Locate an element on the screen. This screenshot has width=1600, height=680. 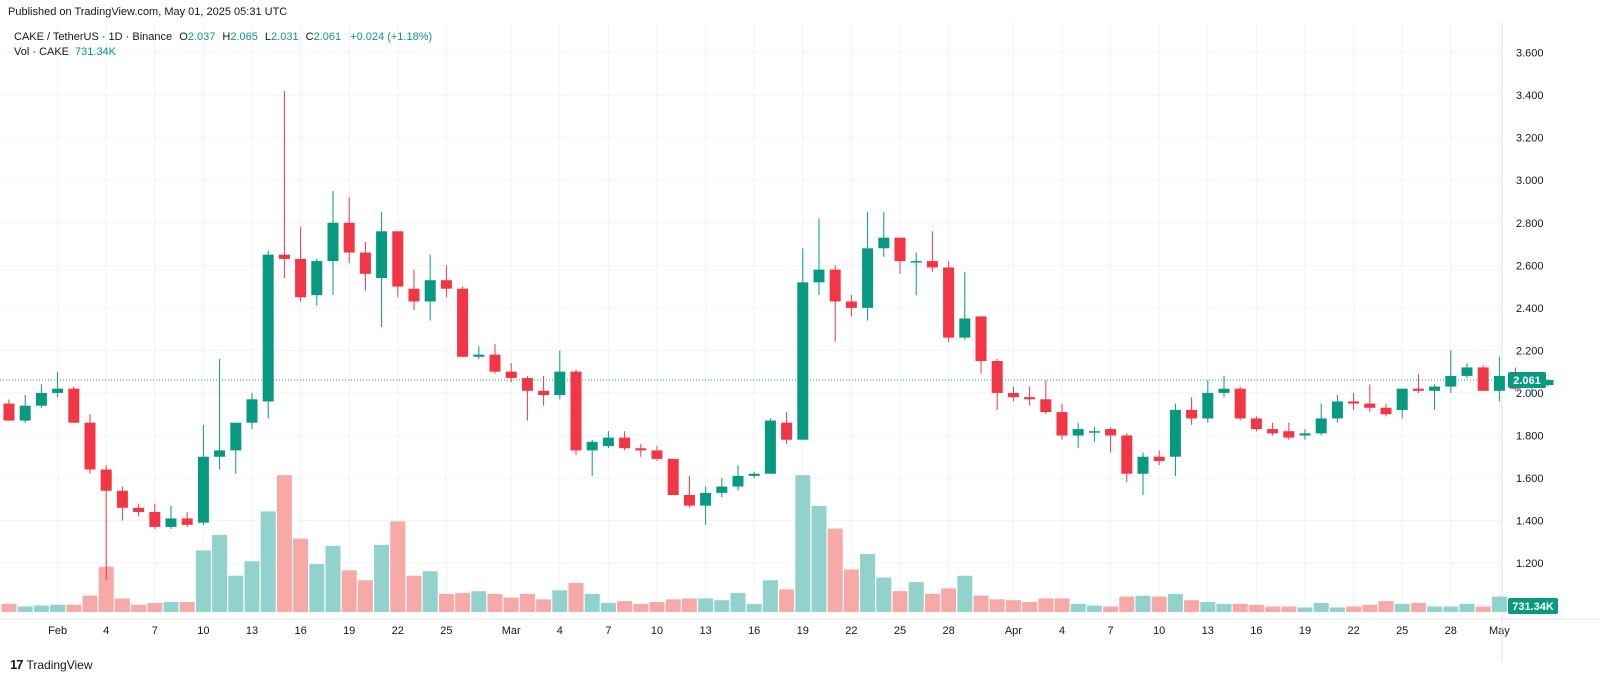
open-value: 2.037 is located at coordinates (201, 37).